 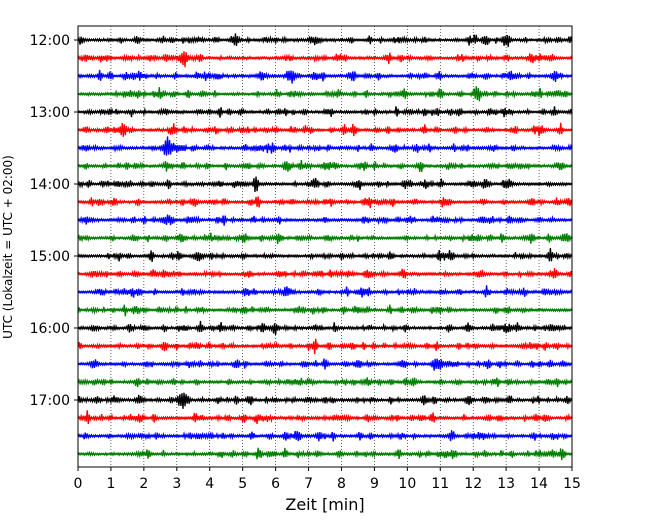 What do you see at coordinates (78, 484) in the screenshot?
I see `x-tick-label: 0` at bounding box center [78, 484].